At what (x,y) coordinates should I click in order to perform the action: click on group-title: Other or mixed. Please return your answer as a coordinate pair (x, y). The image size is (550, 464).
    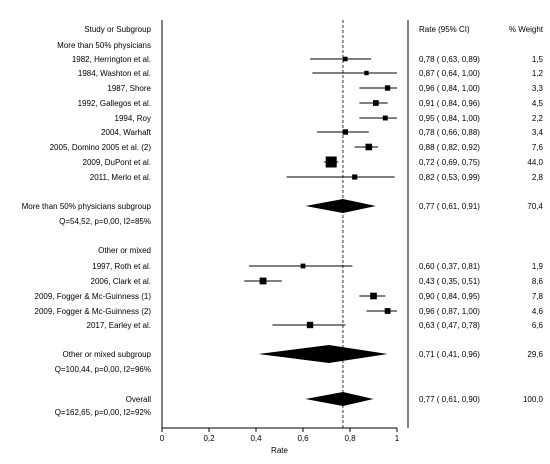
    Looking at the image, I should click on (124, 250).